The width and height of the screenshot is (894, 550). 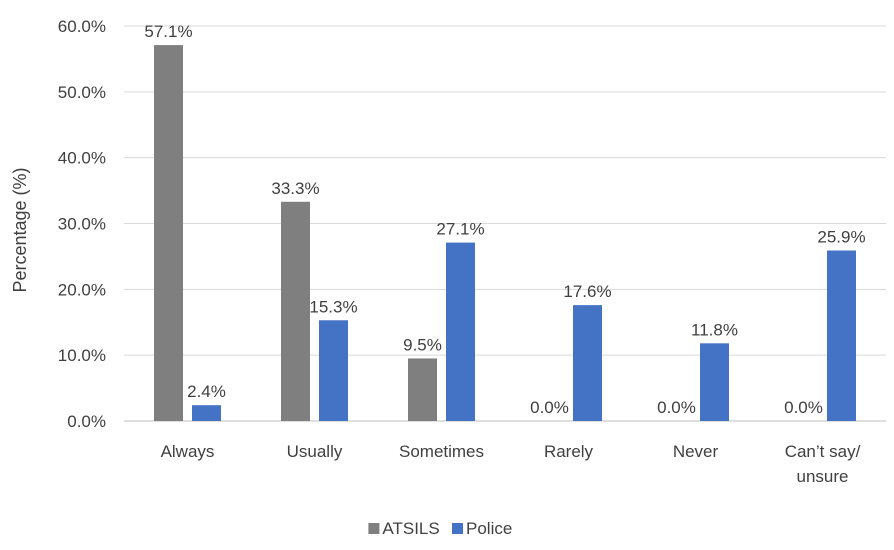 What do you see at coordinates (549, 407) in the screenshot?
I see `data-label-atsils-3: 0.0%` at bounding box center [549, 407].